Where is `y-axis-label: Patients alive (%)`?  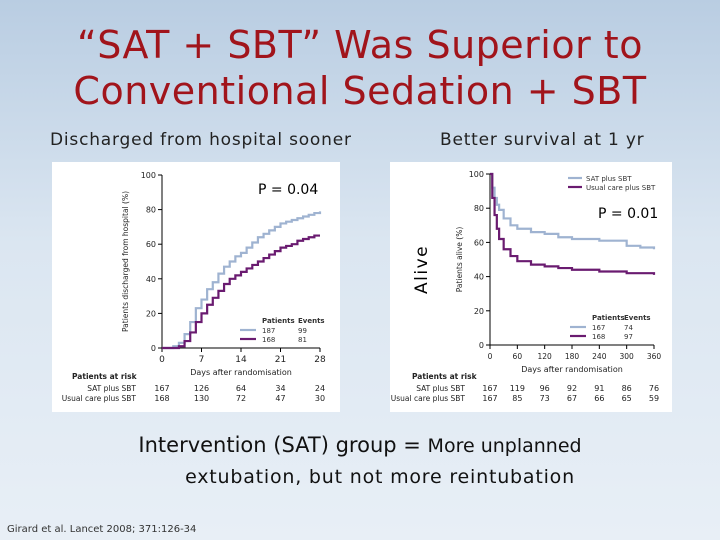 y-axis-label: Patients alive (%) is located at coordinates (459, 260).